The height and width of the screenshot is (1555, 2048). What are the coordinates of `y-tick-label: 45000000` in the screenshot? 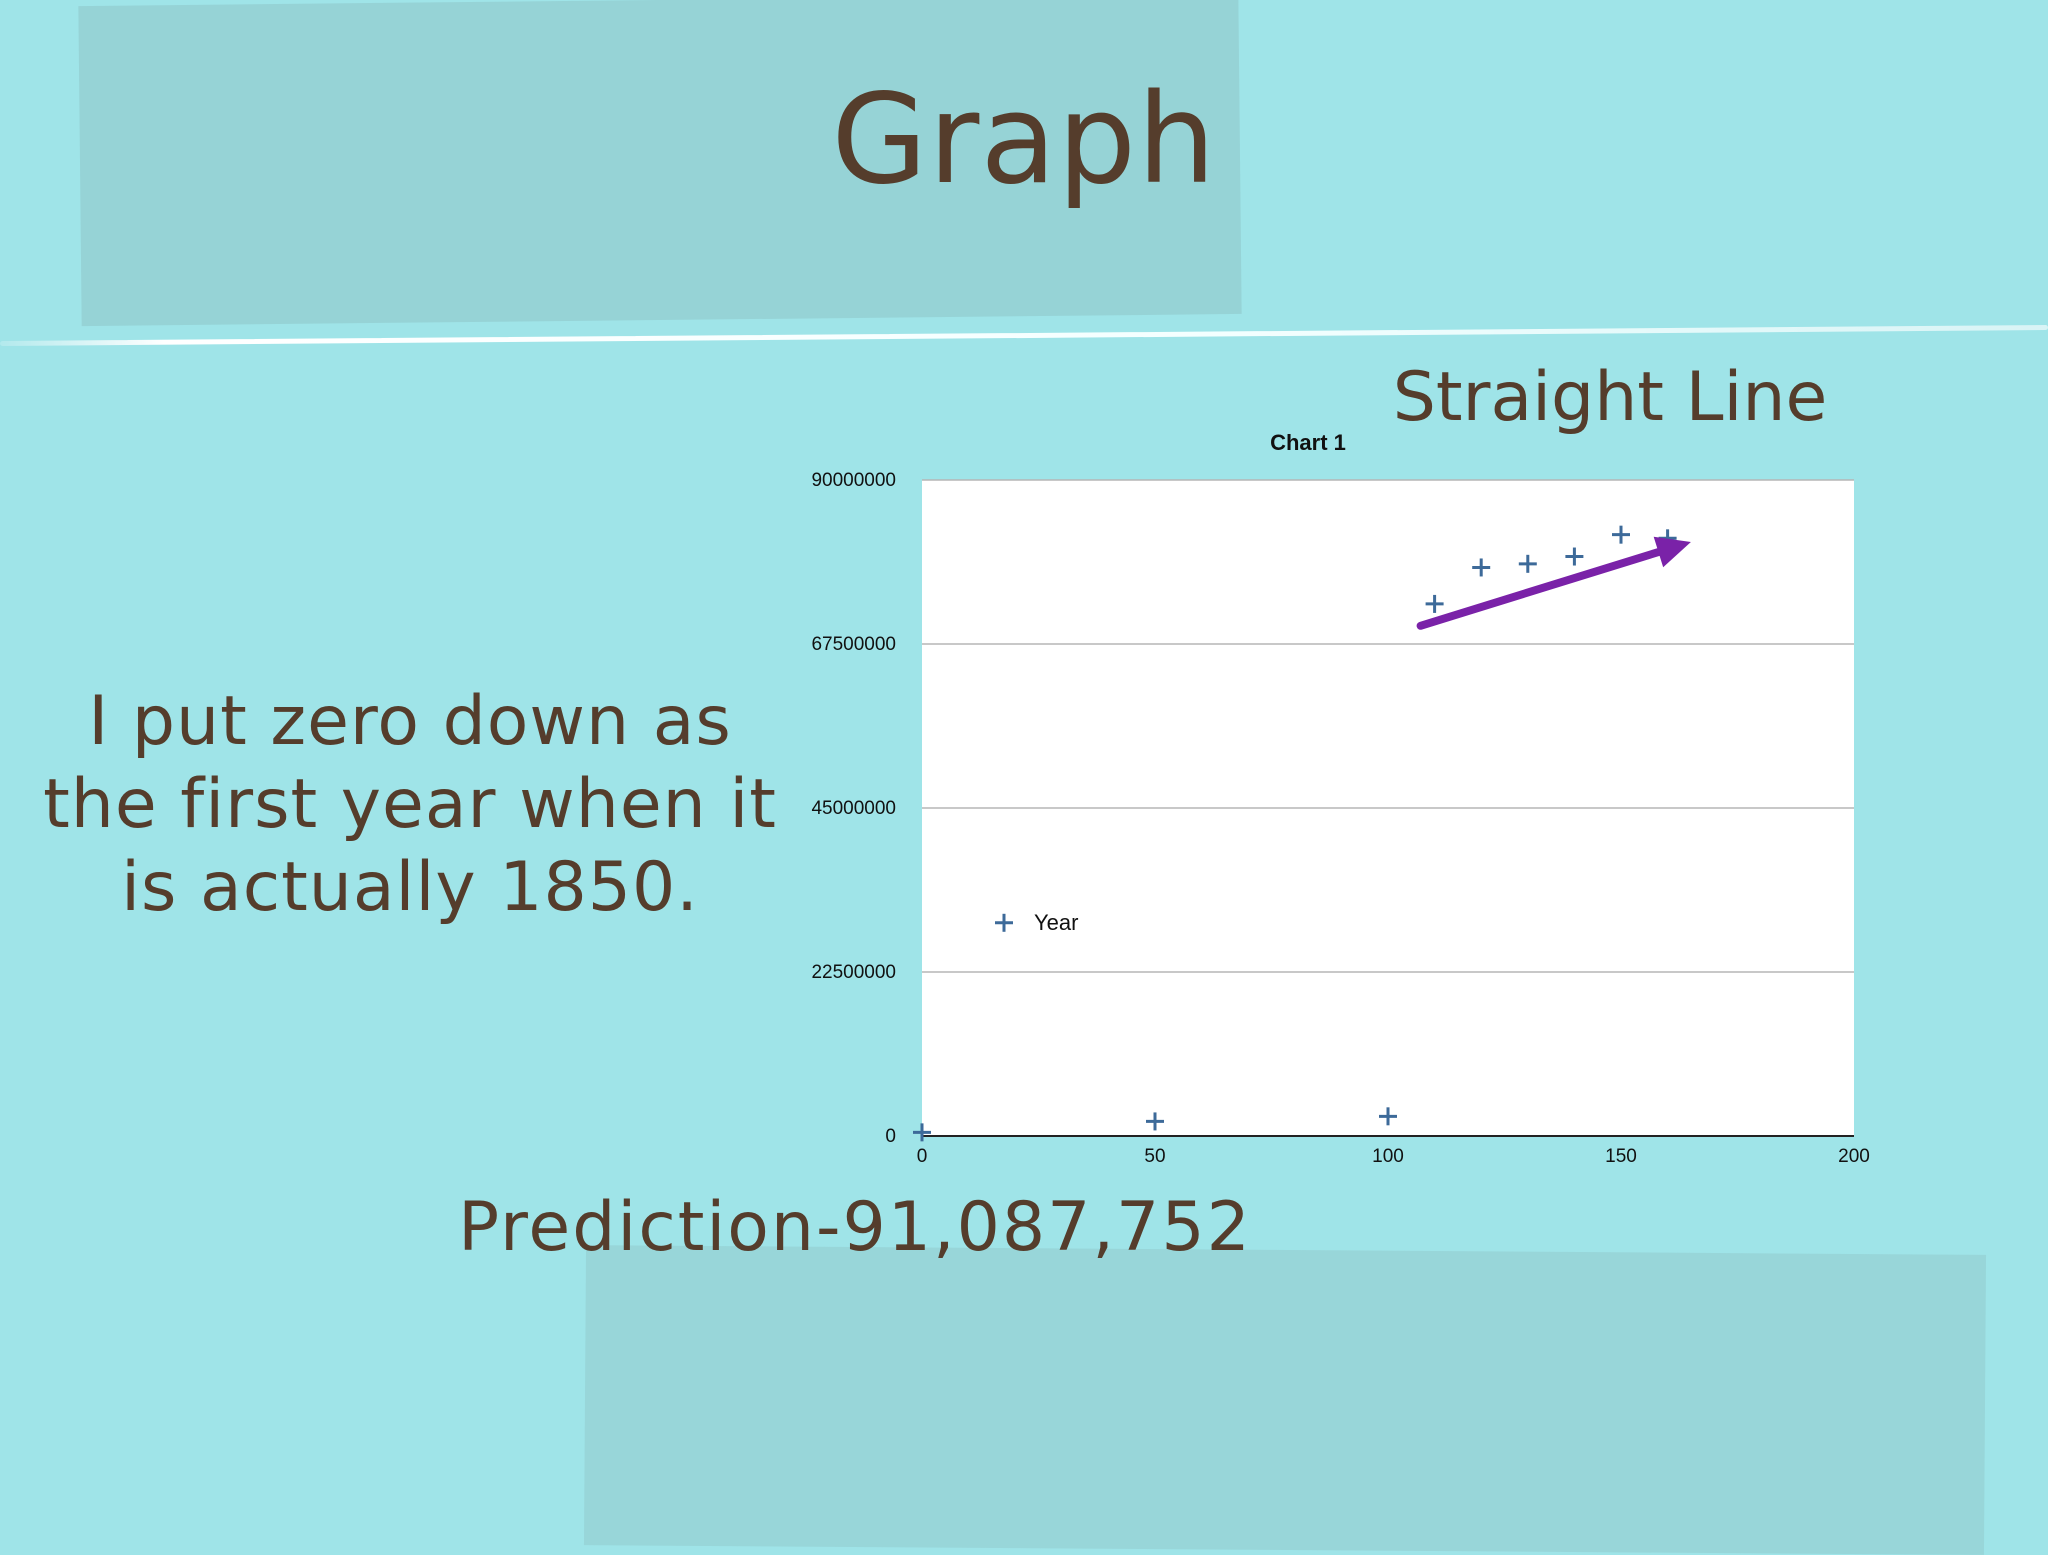 It's located at (853, 808).